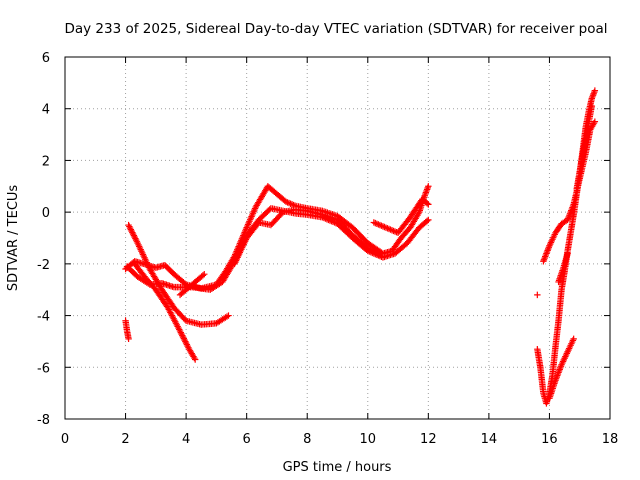  I want to click on trace-1-point, so click(128, 339).